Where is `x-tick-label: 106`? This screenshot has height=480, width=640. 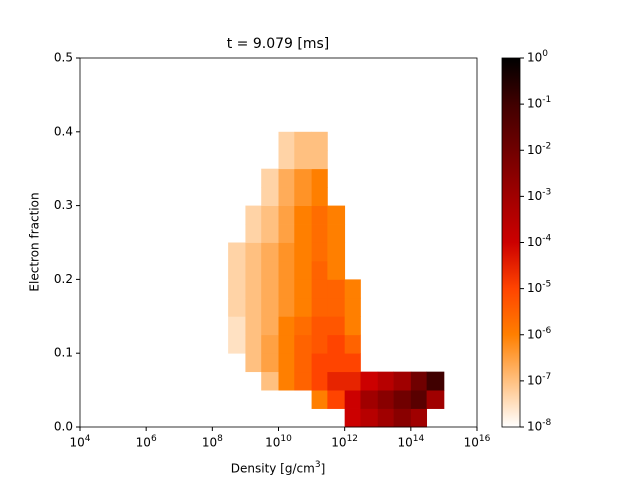 x-tick-label: 106 is located at coordinates (146, 442).